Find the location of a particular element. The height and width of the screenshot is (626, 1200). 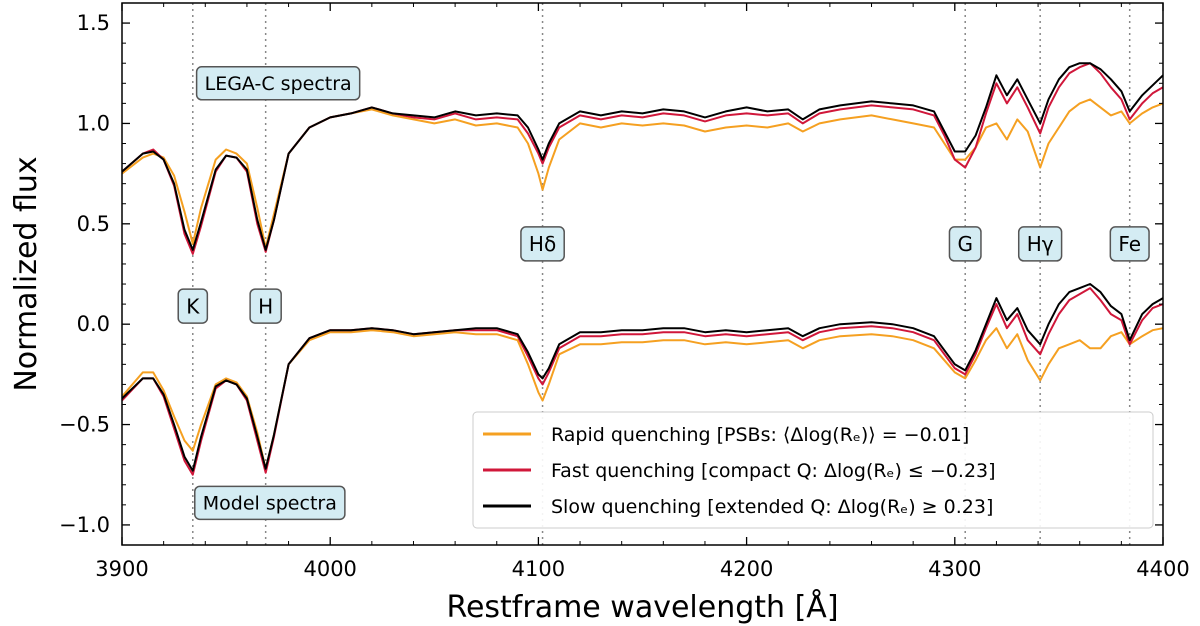

x-tick-label-2: 4100 is located at coordinates (538, 569).